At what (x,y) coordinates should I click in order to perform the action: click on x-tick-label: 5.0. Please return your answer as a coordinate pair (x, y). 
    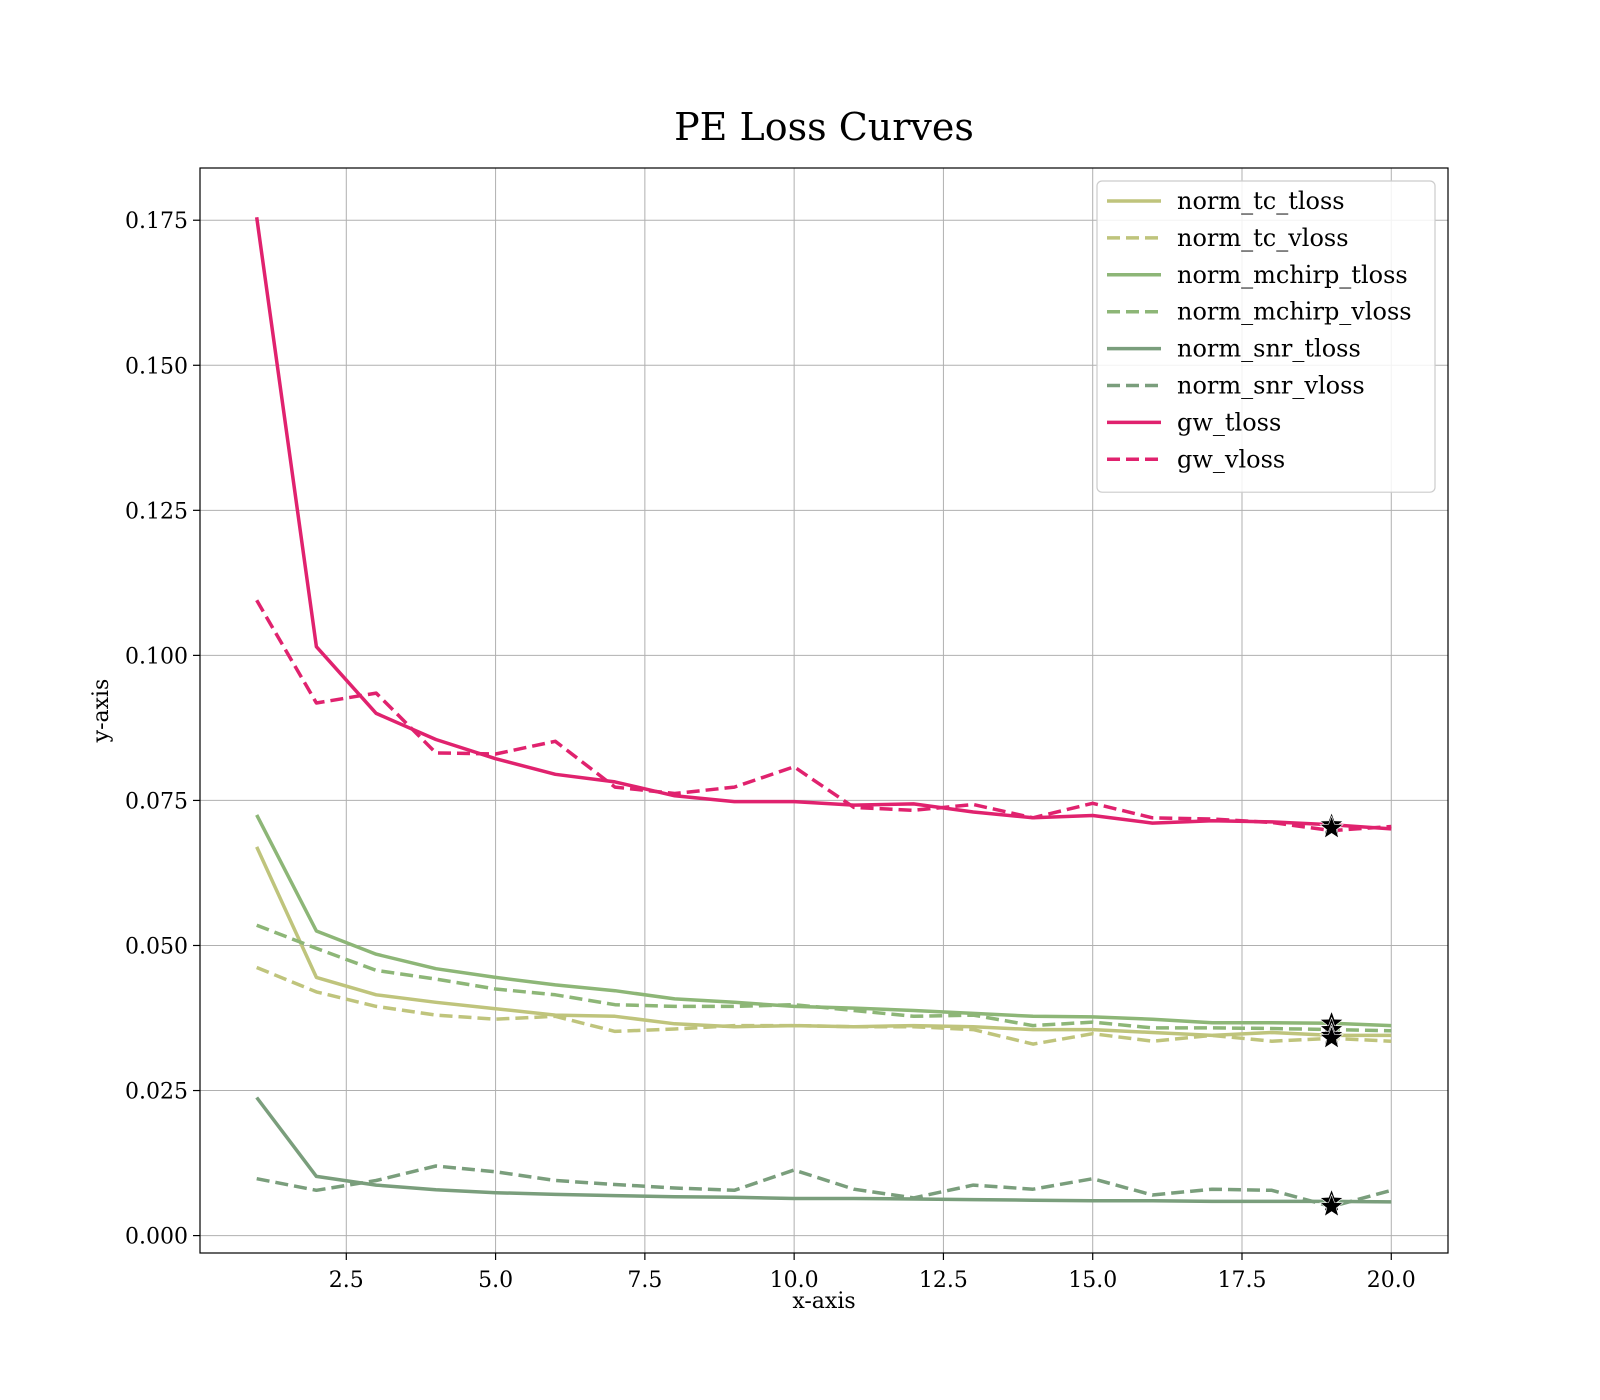
    Looking at the image, I should click on (495, 1280).